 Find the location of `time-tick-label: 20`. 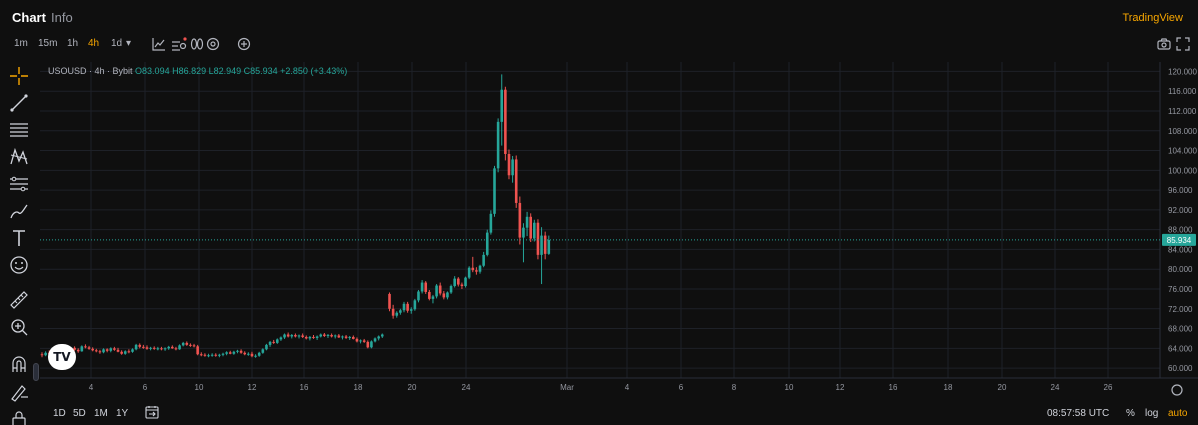

time-tick-label: 20 is located at coordinates (412, 387).